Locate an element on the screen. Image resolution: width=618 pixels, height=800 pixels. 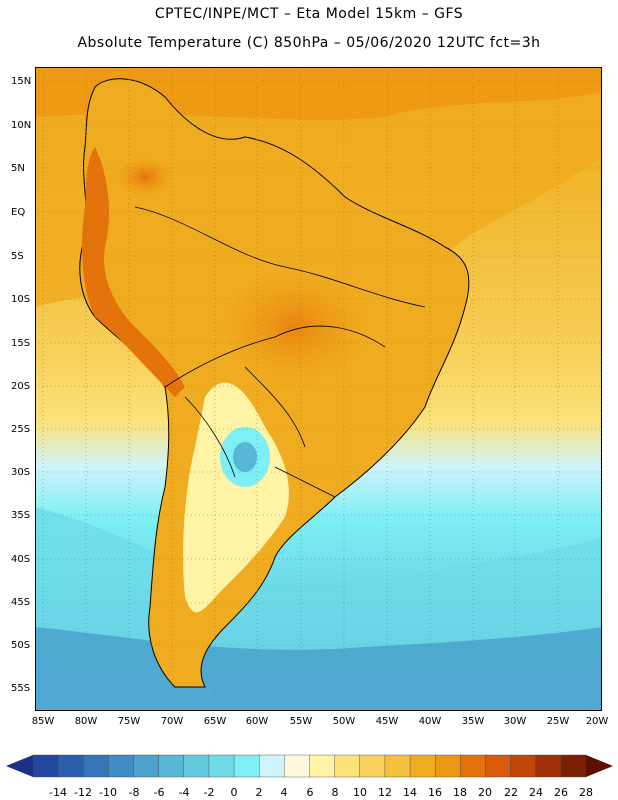
colorbar-label: -4 is located at coordinates (184, 792).